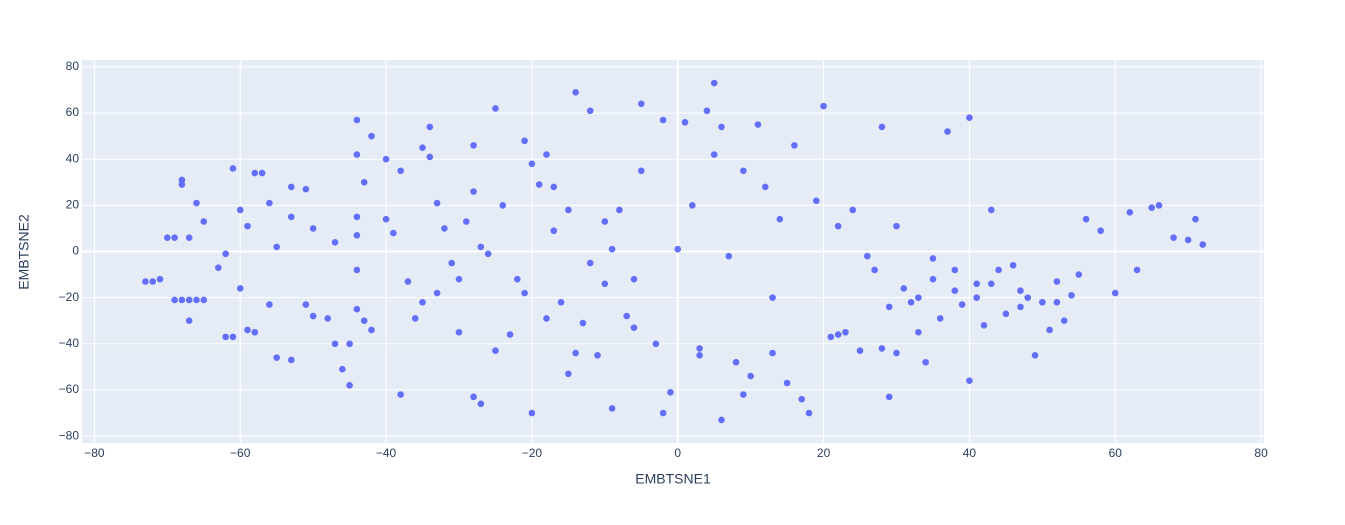 This screenshot has height=525, width=1345. I want to click on y-tick-label: −60, so click(69, 389).